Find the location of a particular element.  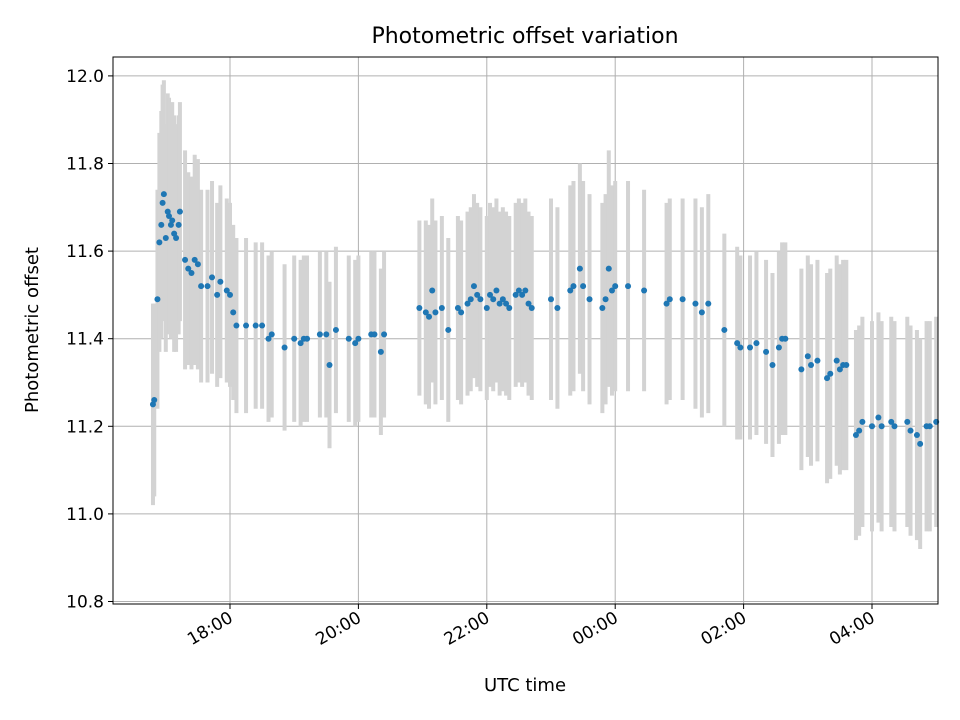

chart-title: Photometric offset variation is located at coordinates (524, 36).